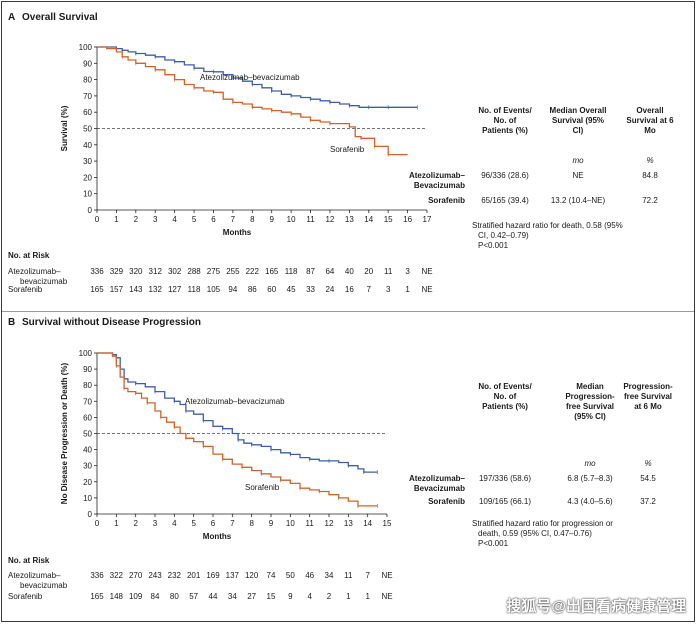  Describe the element at coordinates (271, 219) in the screenshot. I see `chart-a-x-tick-label: 9` at that location.